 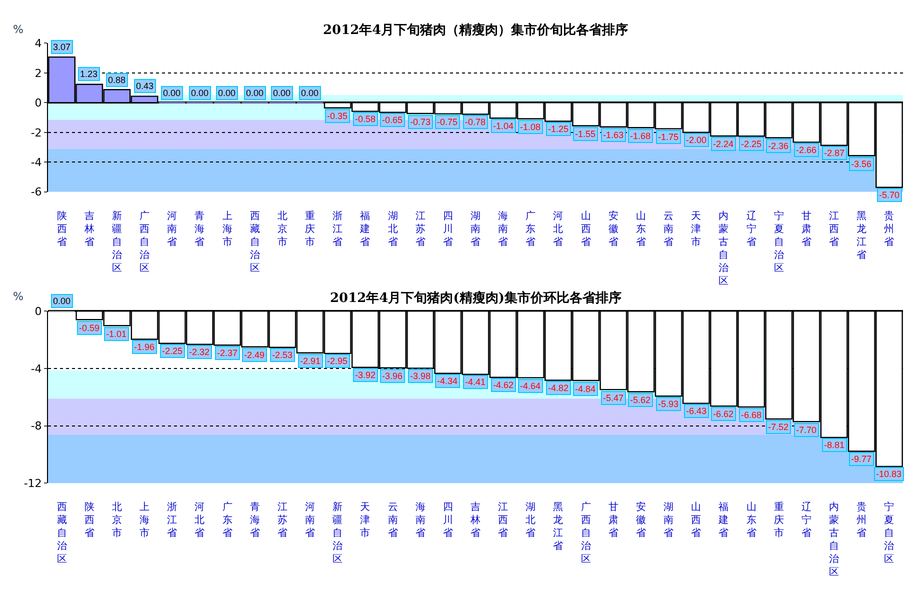 I want to click on x-tick-label: 江苏省, so click(x=282, y=520).